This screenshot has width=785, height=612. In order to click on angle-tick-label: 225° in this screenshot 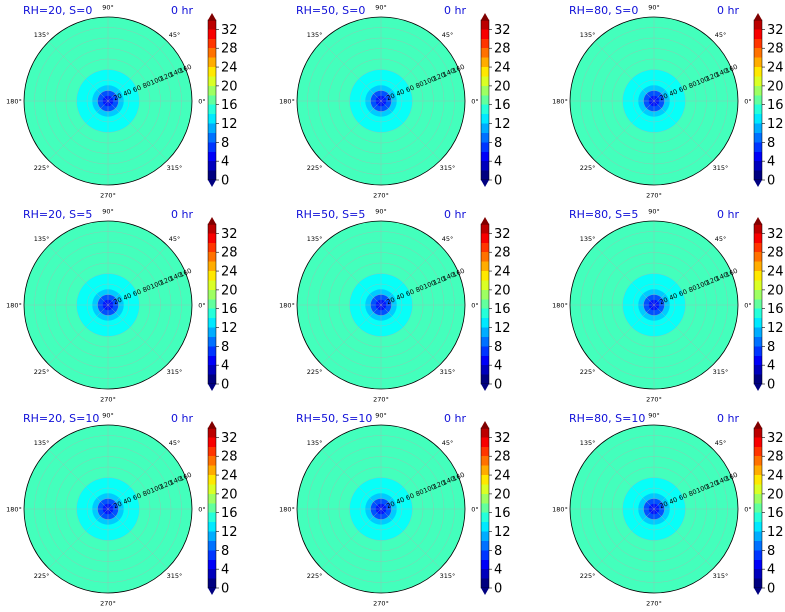, I will do `click(588, 168)`.